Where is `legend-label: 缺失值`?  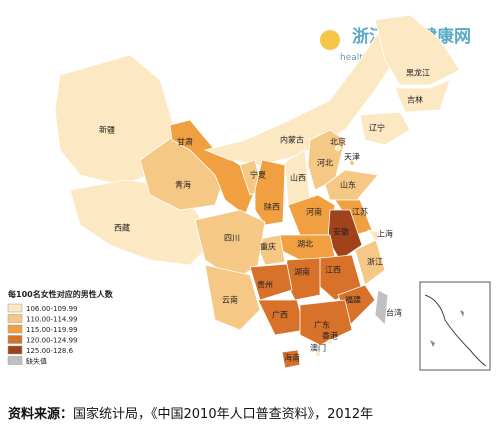 legend-label: 缺失值 is located at coordinates (36, 361).